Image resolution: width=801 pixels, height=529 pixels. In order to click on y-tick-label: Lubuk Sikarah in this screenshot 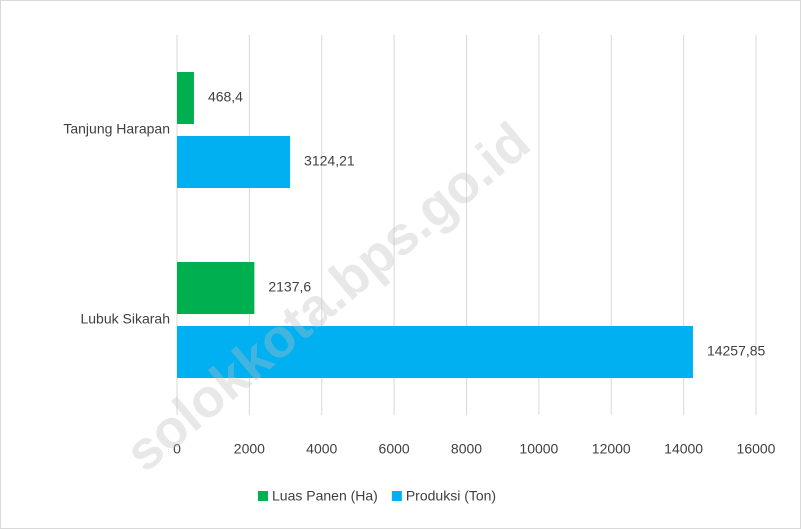, I will do `click(125, 319)`.